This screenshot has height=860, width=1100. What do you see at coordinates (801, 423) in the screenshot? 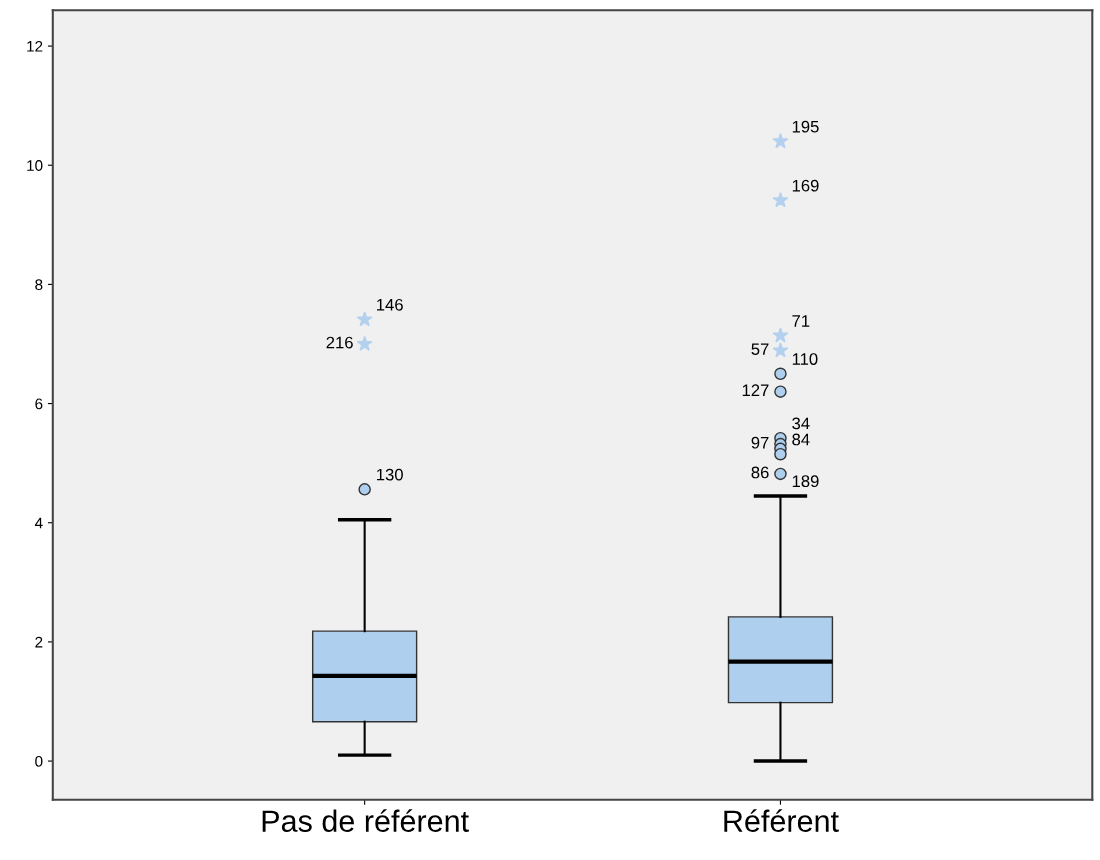
I see `annotation: 34` at bounding box center [801, 423].